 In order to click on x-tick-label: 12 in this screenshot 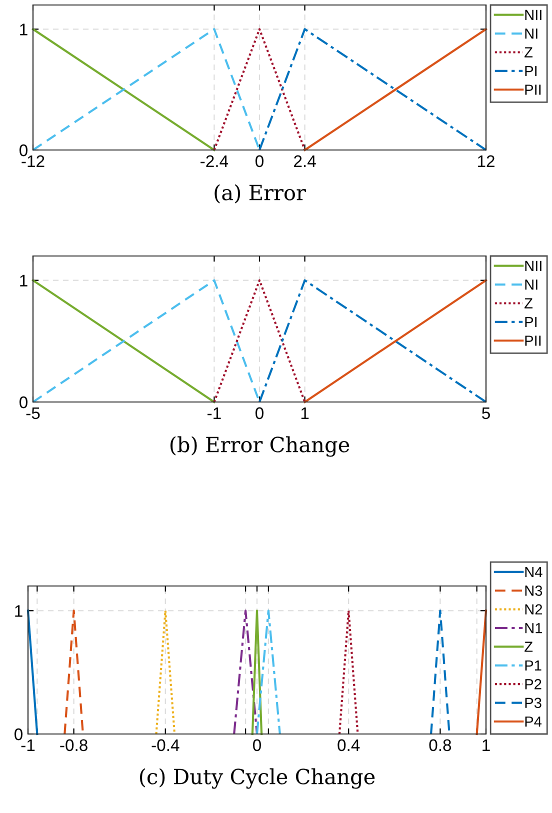, I will do `click(486, 161)`.